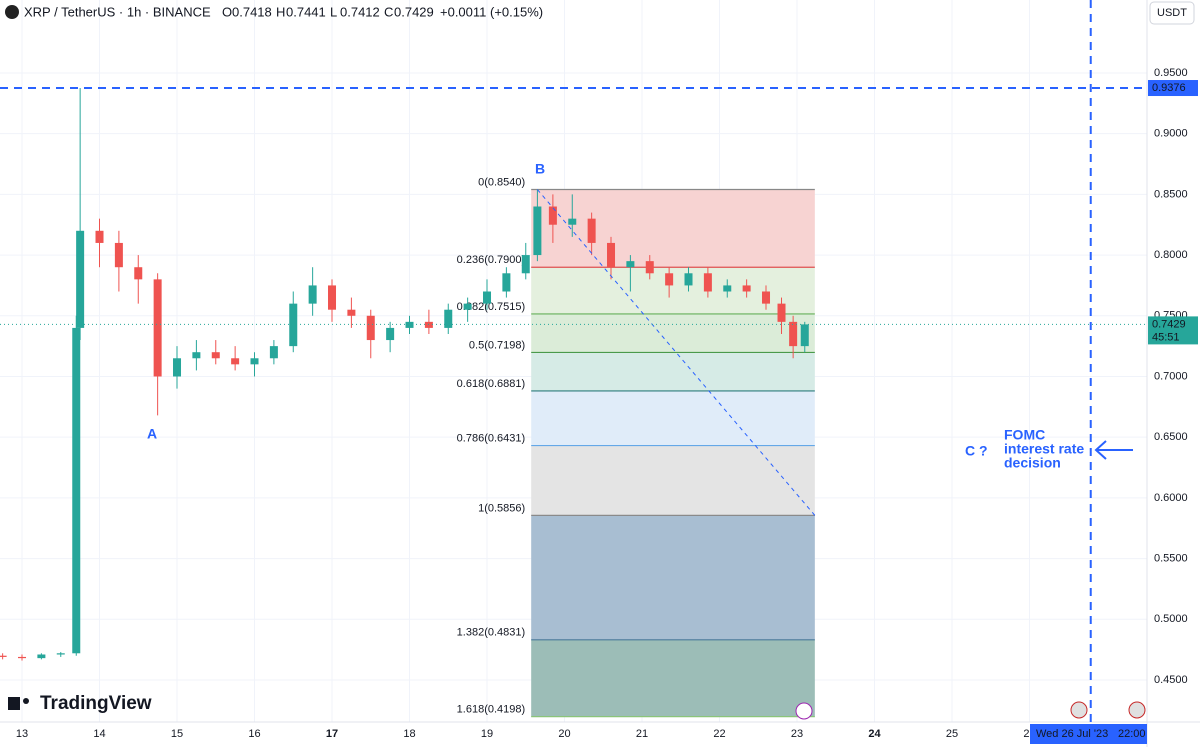 This screenshot has width=1200, height=747. What do you see at coordinates (1166, 337) in the screenshot?
I see `countdown: 45:51` at bounding box center [1166, 337].